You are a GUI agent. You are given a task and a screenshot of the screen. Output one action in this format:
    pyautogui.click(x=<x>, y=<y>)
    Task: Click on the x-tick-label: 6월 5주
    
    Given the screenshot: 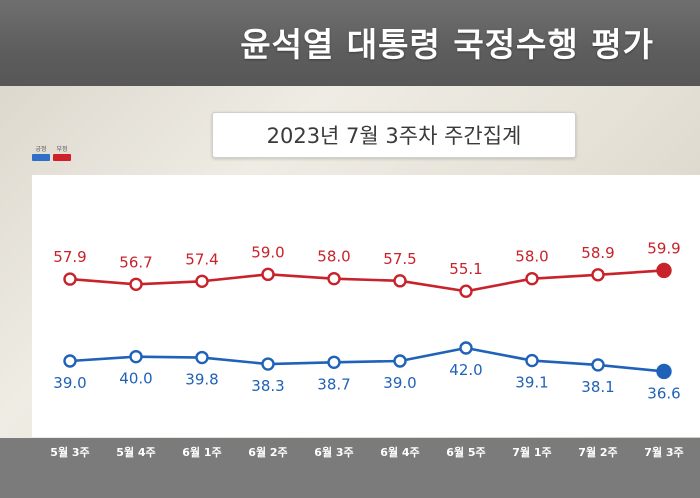 What is the action you would take?
    pyautogui.click(x=465, y=452)
    